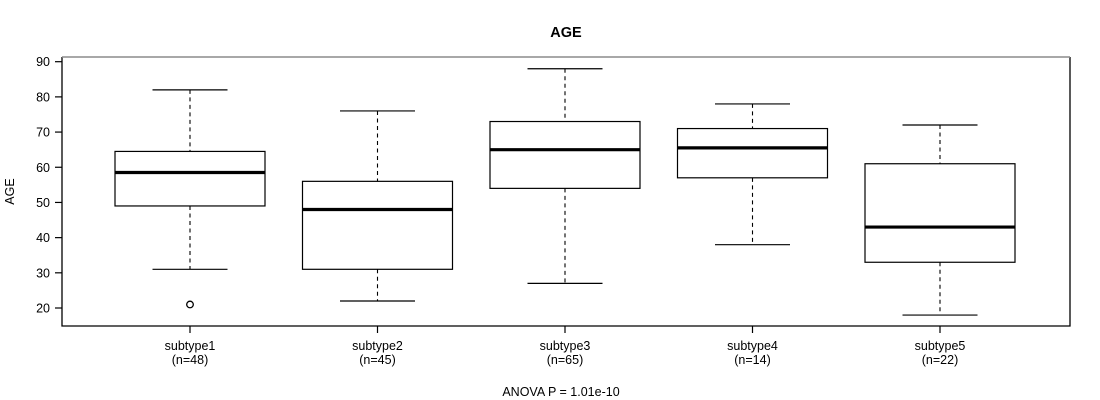 This screenshot has height=400, width=1100. Describe the element at coordinates (940, 346) in the screenshot. I see `x-label-subtype5: subtype5` at that location.